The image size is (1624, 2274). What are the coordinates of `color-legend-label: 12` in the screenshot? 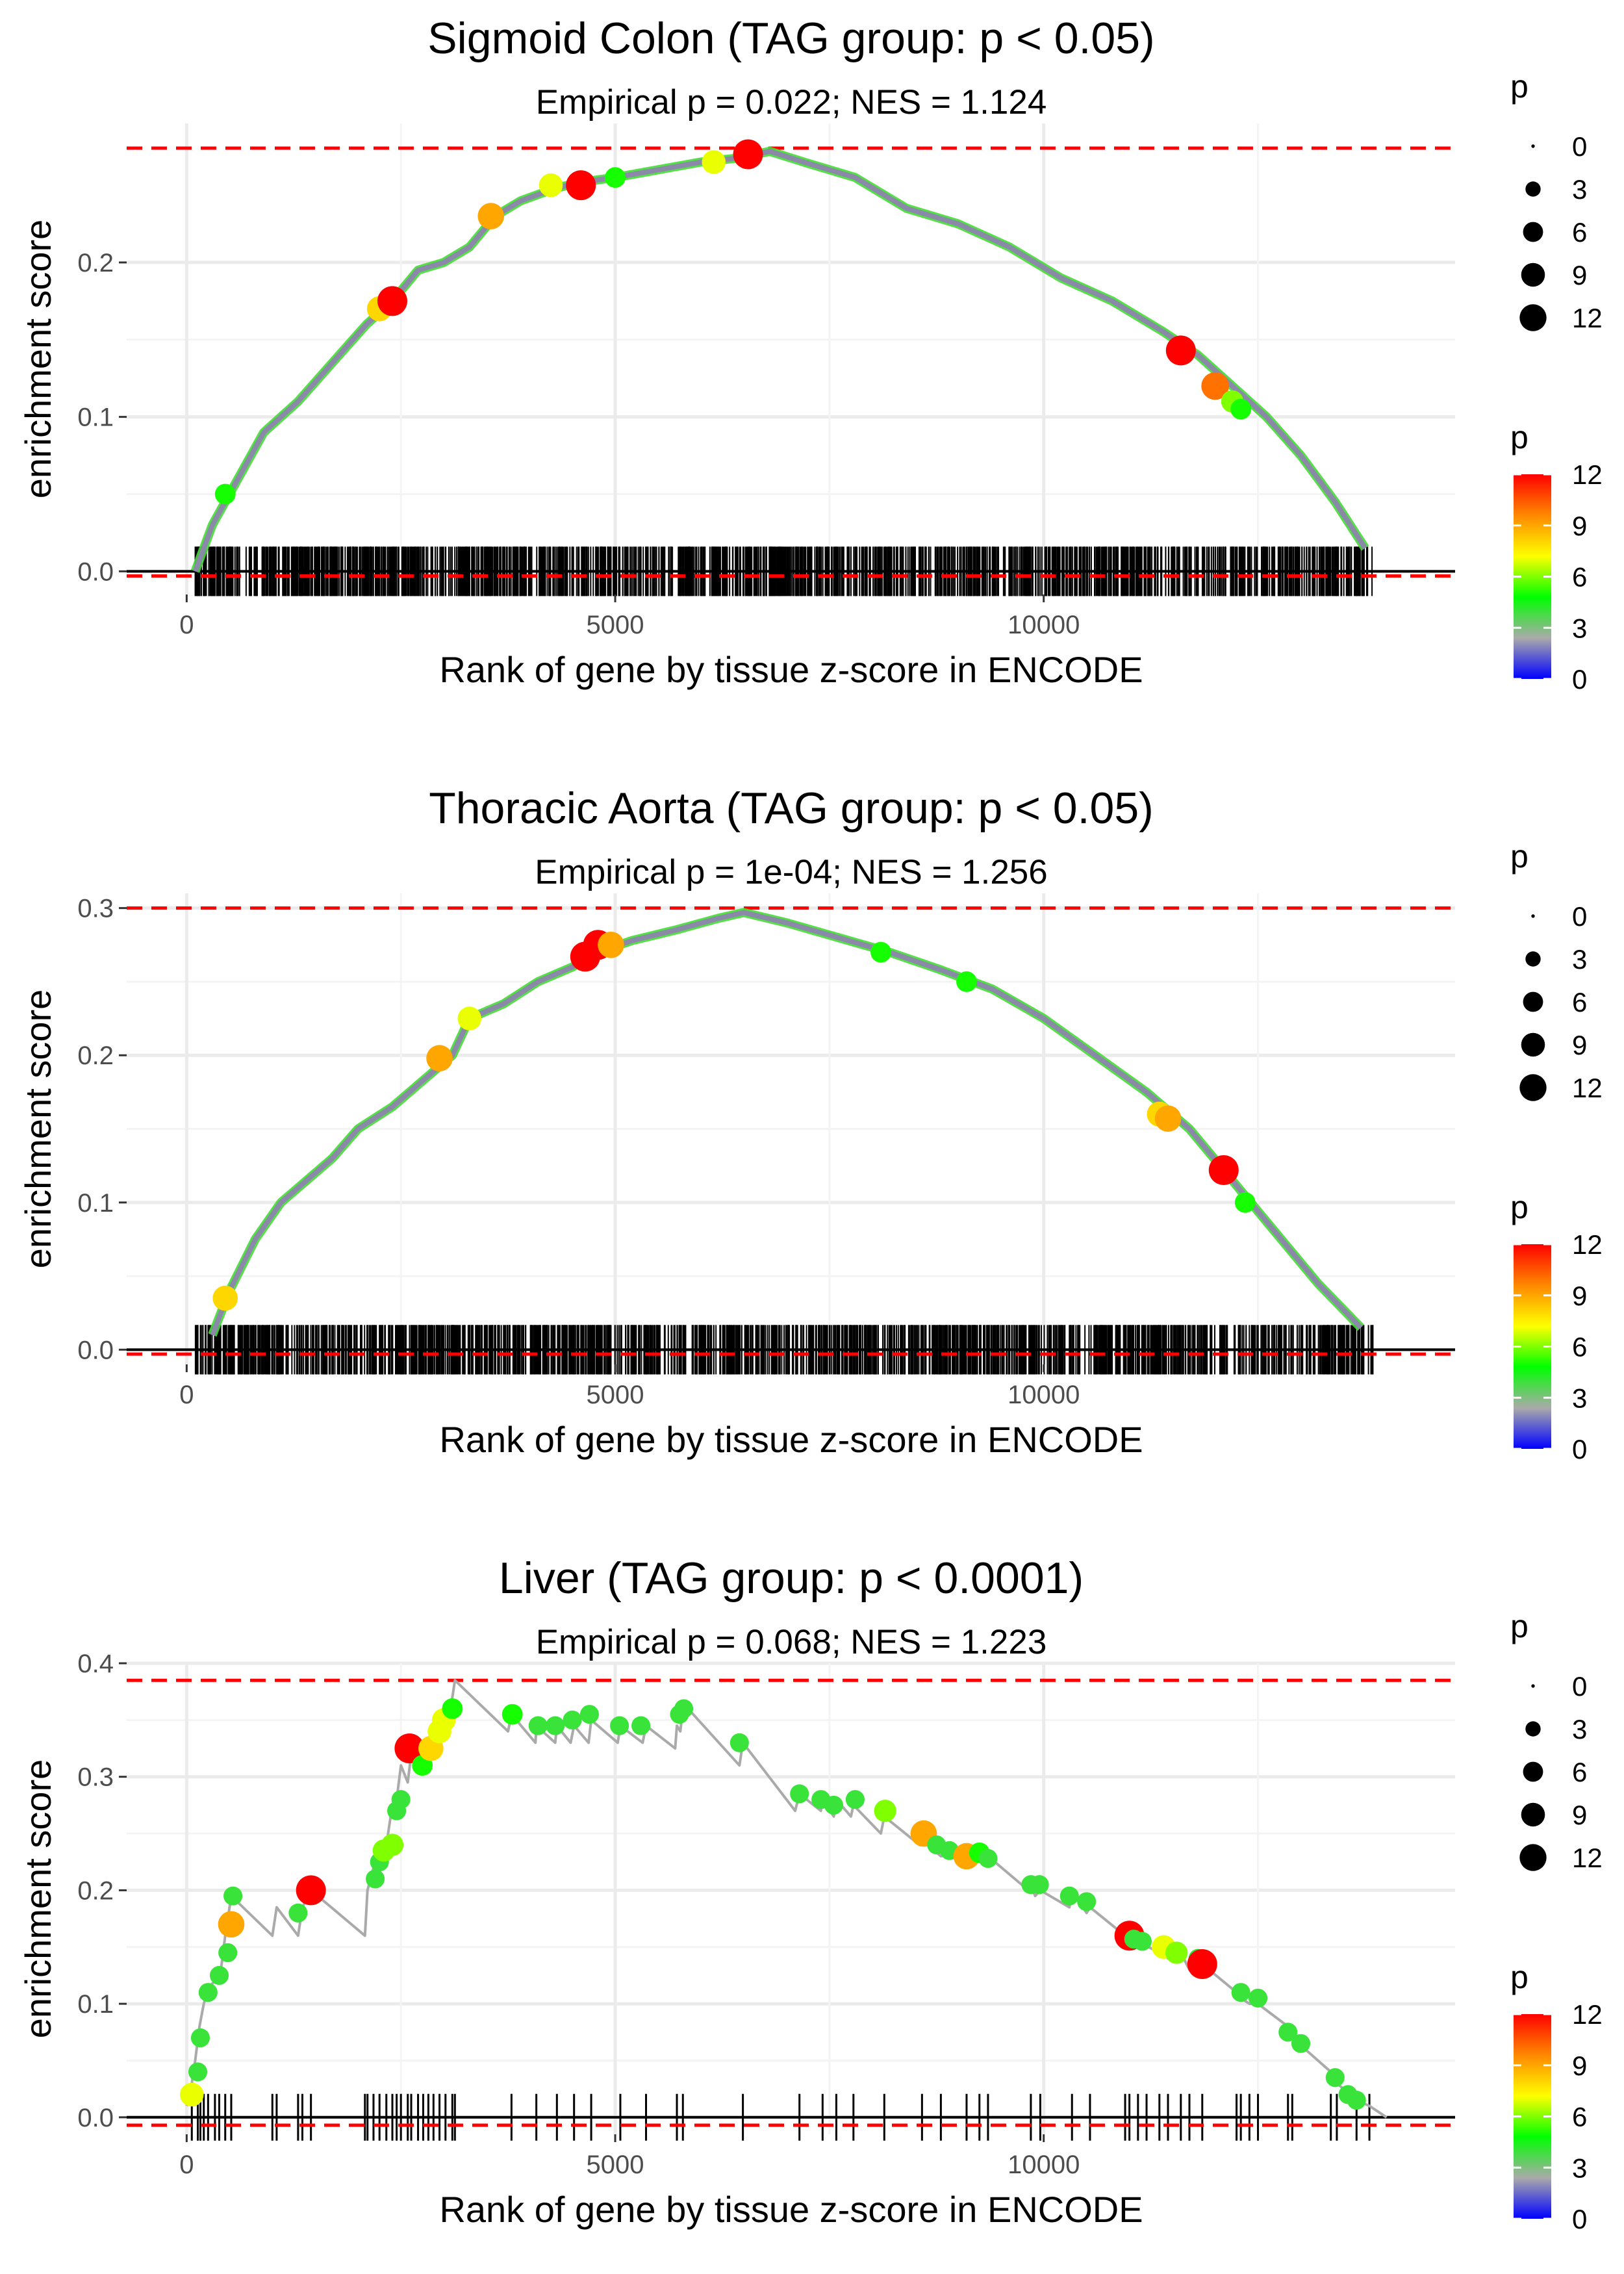 It's located at (1587, 1244).